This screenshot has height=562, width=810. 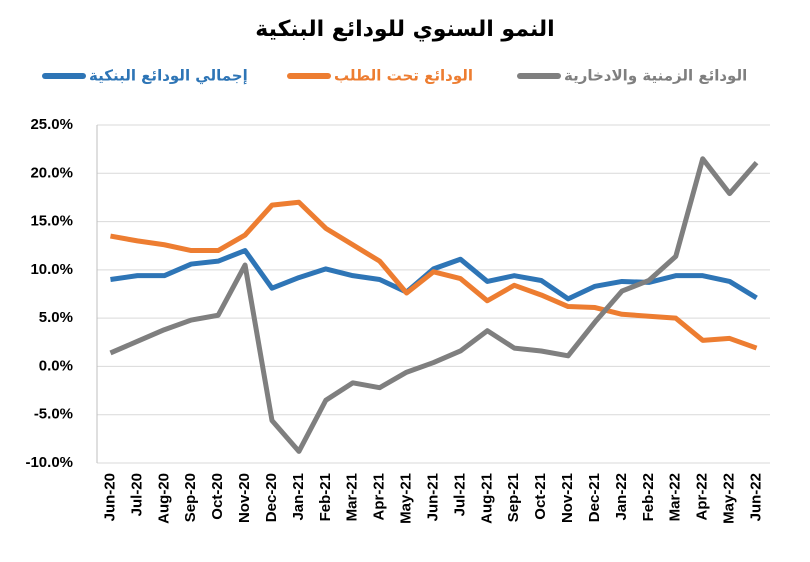 What do you see at coordinates (271, 497) in the screenshot?
I see `x-tick-label: Dec-20` at bounding box center [271, 497].